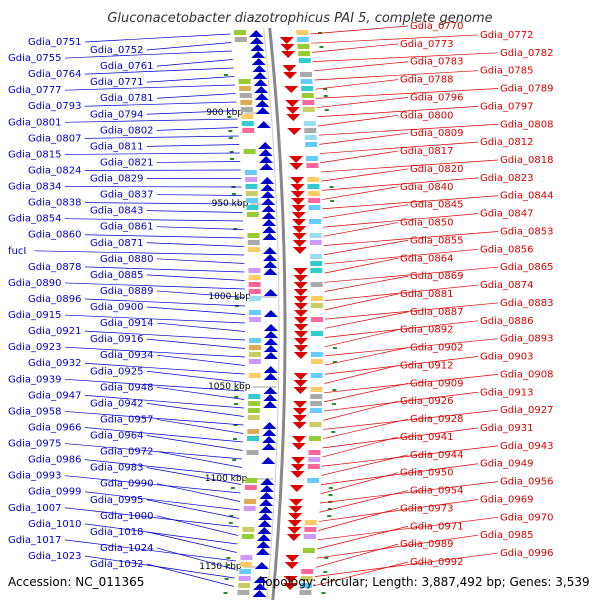  Describe the element at coordinates (54, 235) in the screenshot. I see `forward-gene-label: Gdia_0860` at that location.